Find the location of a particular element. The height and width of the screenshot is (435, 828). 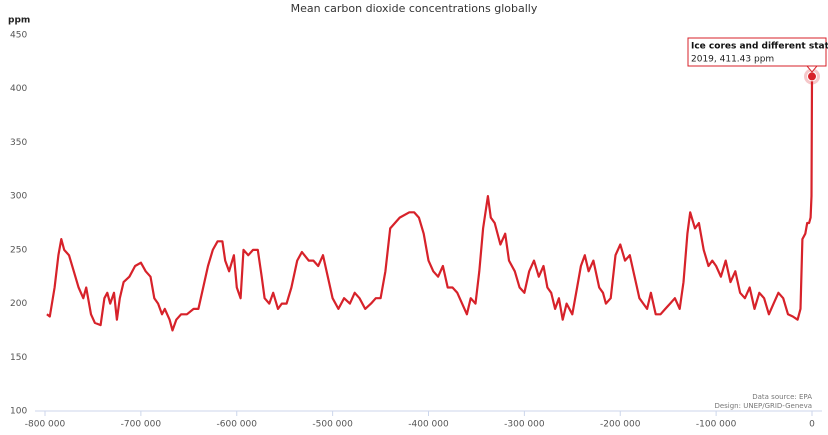

y-tick-label: 300 is located at coordinates (18, 197).